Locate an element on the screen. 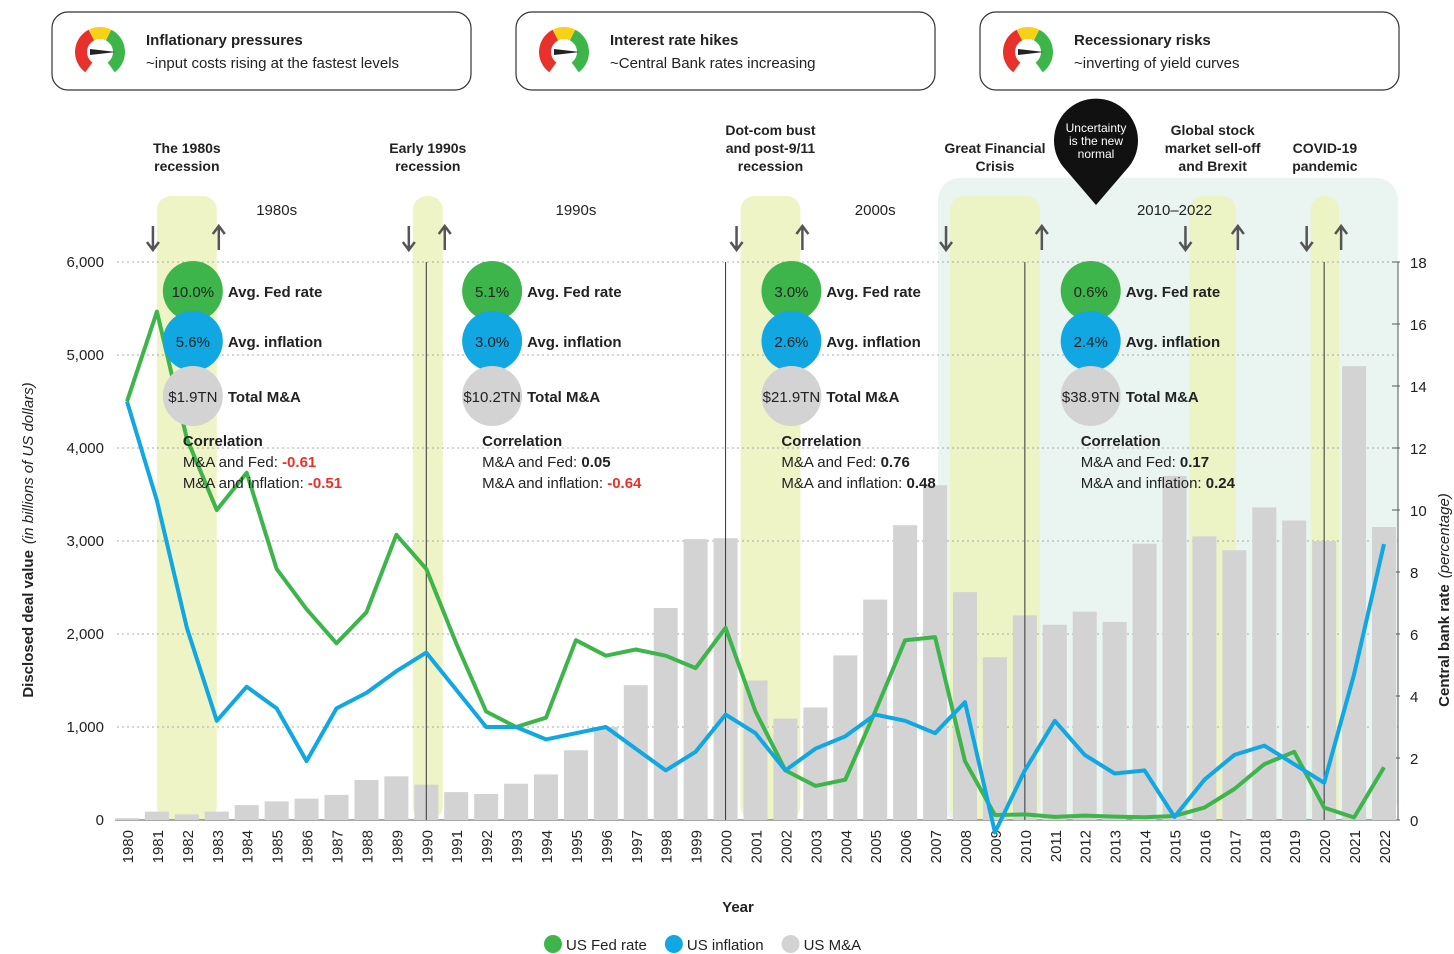  correlation-line: M&A and Fed: 0.17 is located at coordinates (1145, 462).